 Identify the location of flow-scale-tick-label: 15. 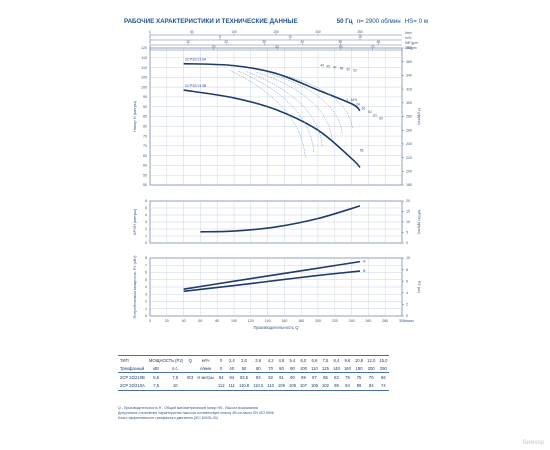
(360, 37).